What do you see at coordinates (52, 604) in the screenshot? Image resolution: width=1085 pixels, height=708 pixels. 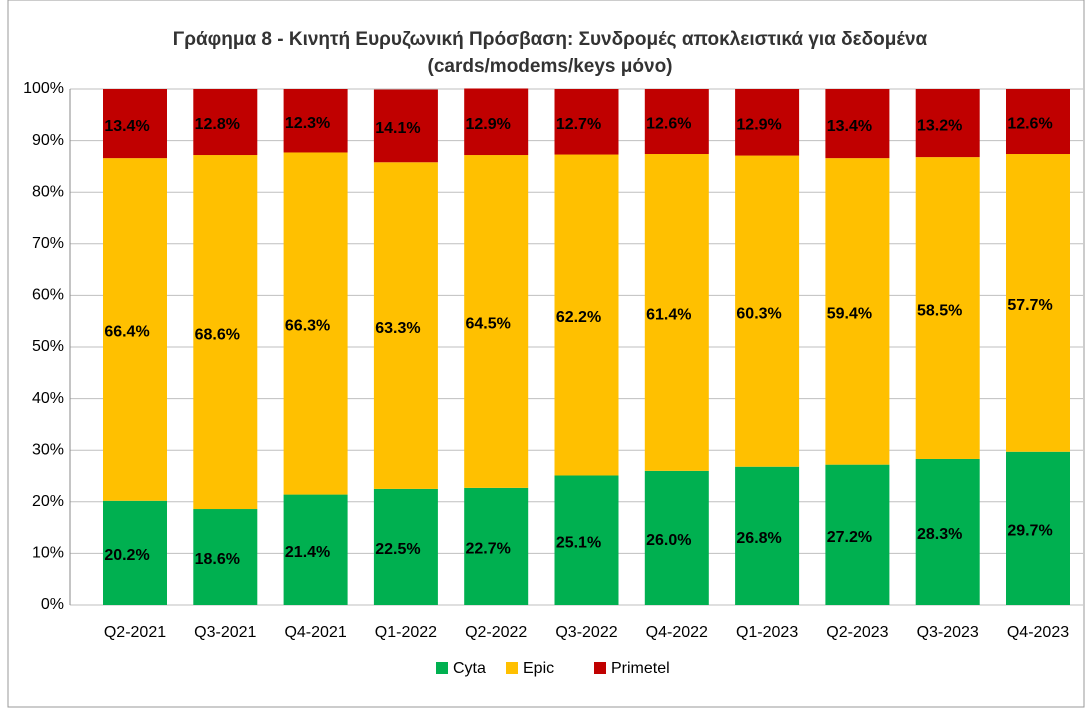 I see `y-tick-label: 0%` at bounding box center [52, 604].